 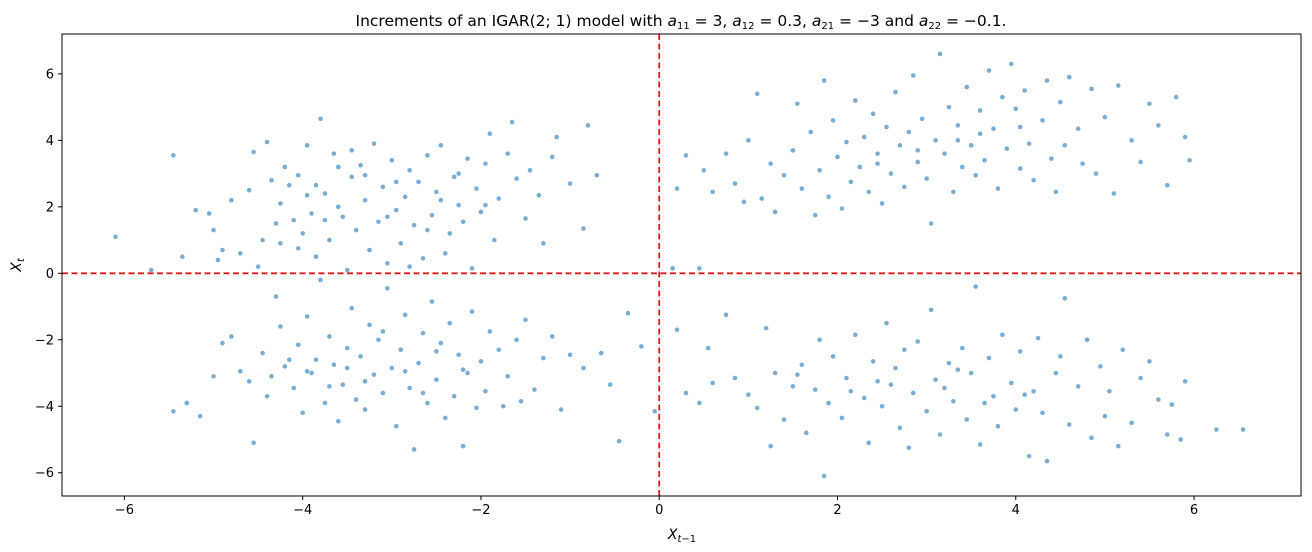 What do you see at coordinates (44, 340) in the screenshot?
I see `y-tick-label: −2` at bounding box center [44, 340].